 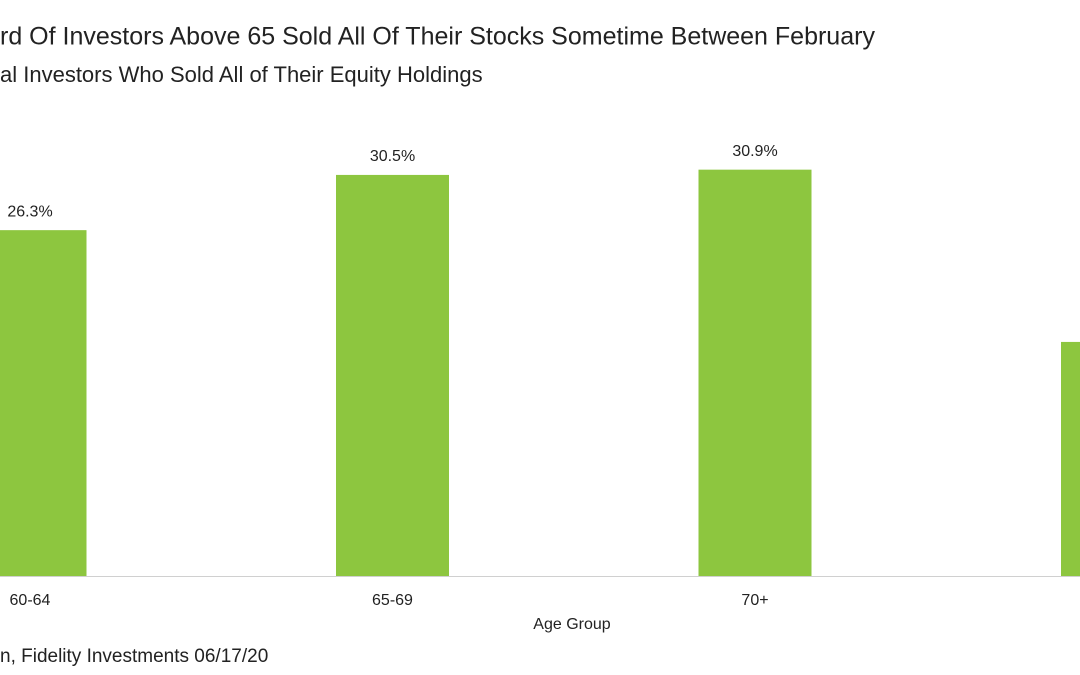 I want to click on source-note: n, Fidelity Investments 06/17/20, so click(x=134, y=656).